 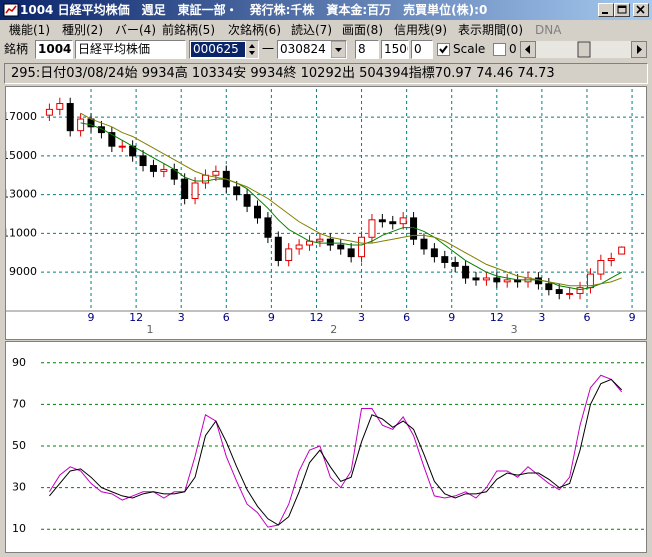 What do you see at coordinates (19, 445) in the screenshot?
I see `y-tick-label: 50` at bounding box center [19, 445].